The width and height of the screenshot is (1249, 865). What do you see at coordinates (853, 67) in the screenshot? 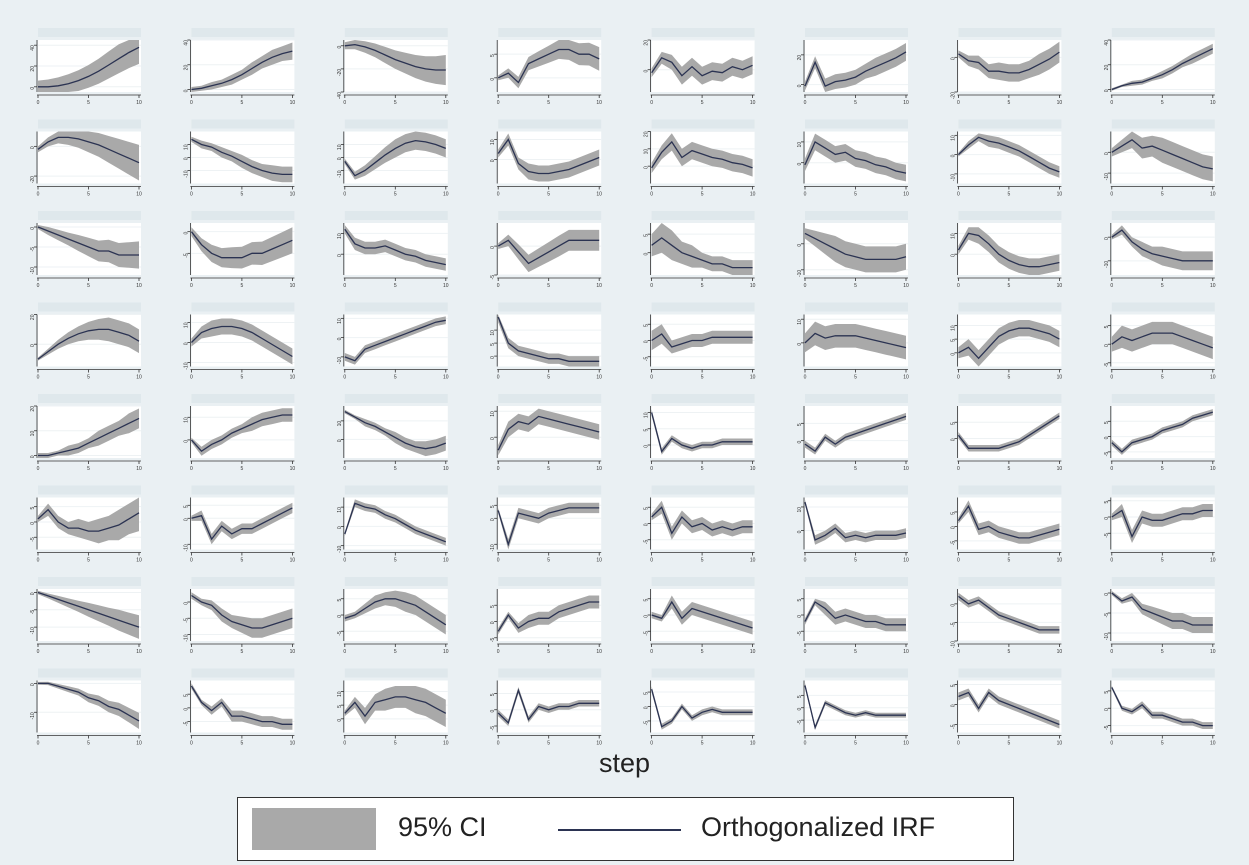
I see `irf-panel: 20 0 0 5 10` at bounding box center [853, 67].